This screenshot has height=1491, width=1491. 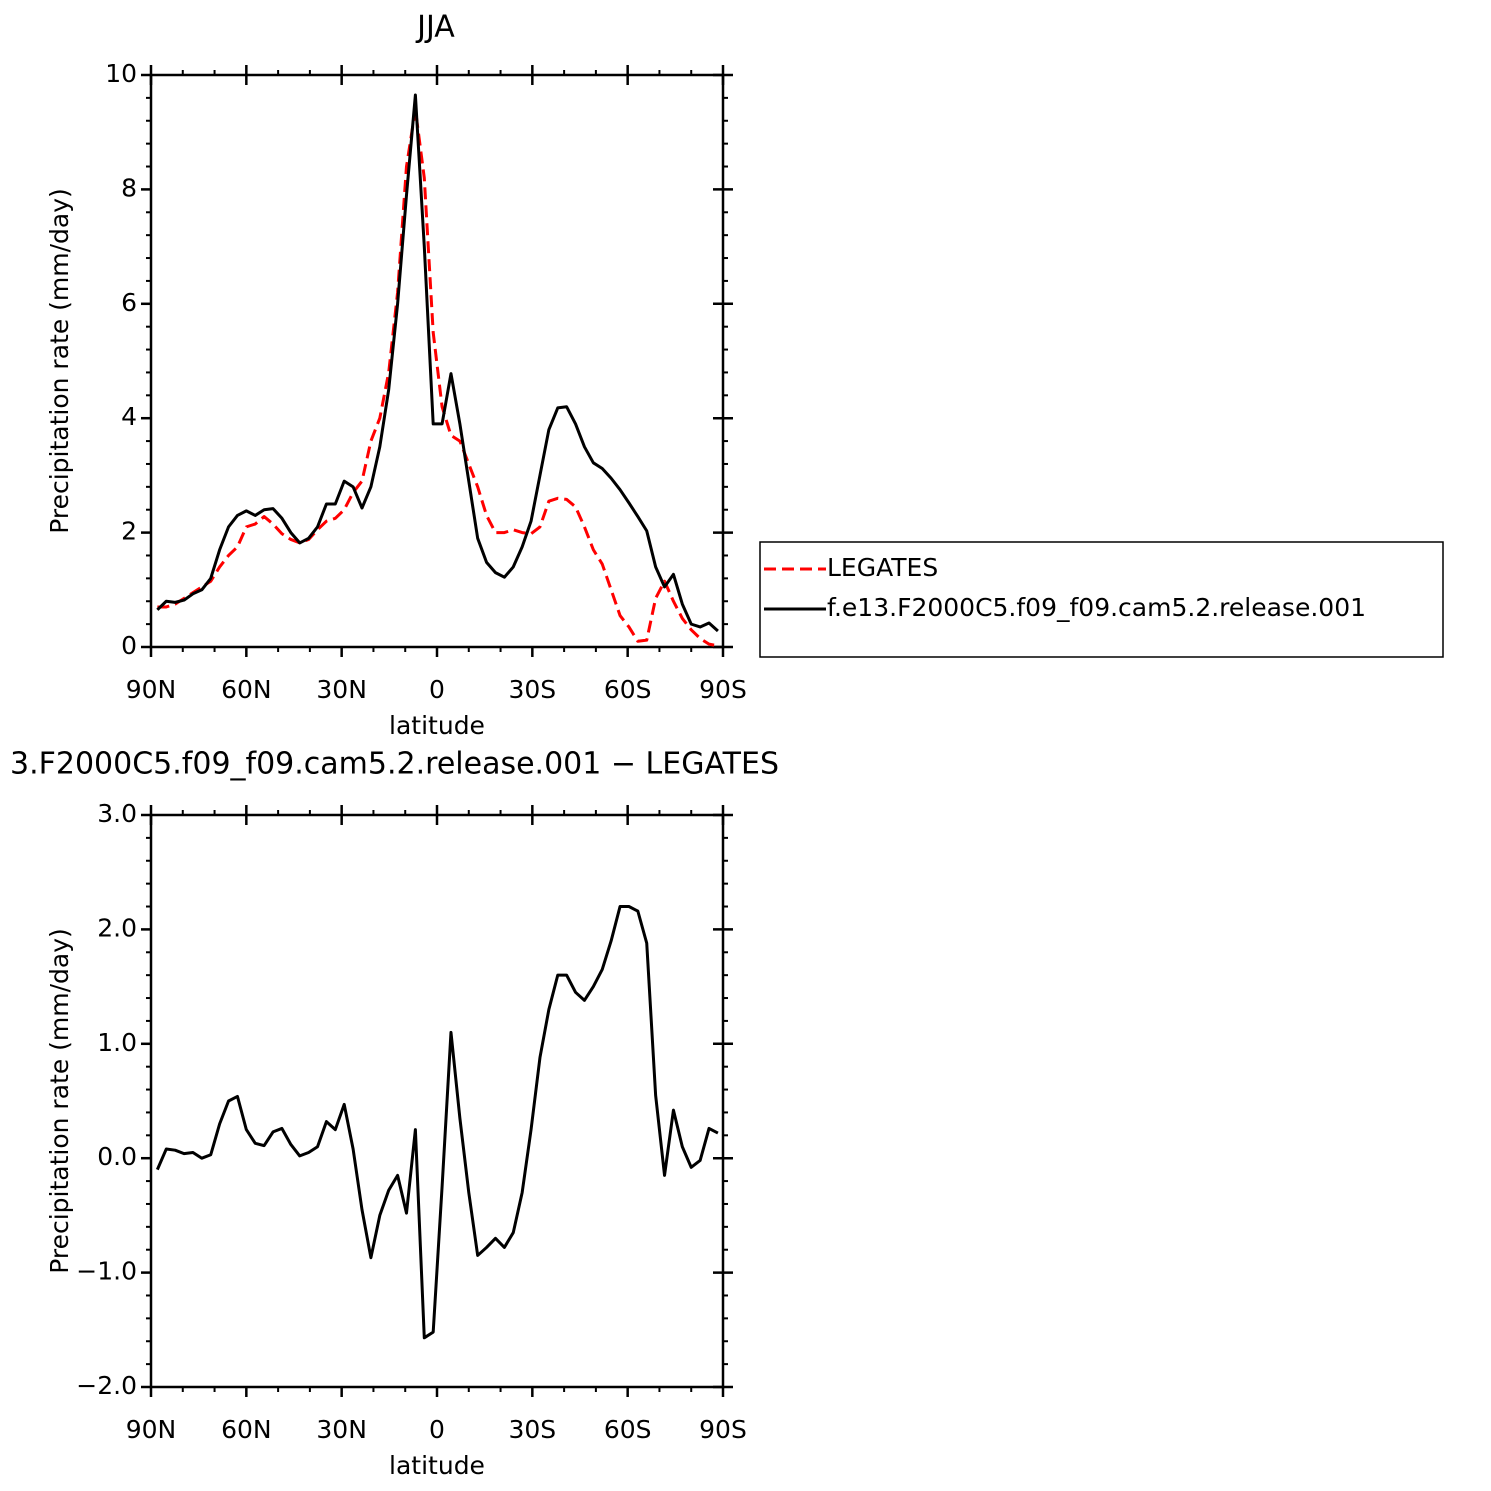 I want to click on chart-title: JJA, so click(x=435, y=27).